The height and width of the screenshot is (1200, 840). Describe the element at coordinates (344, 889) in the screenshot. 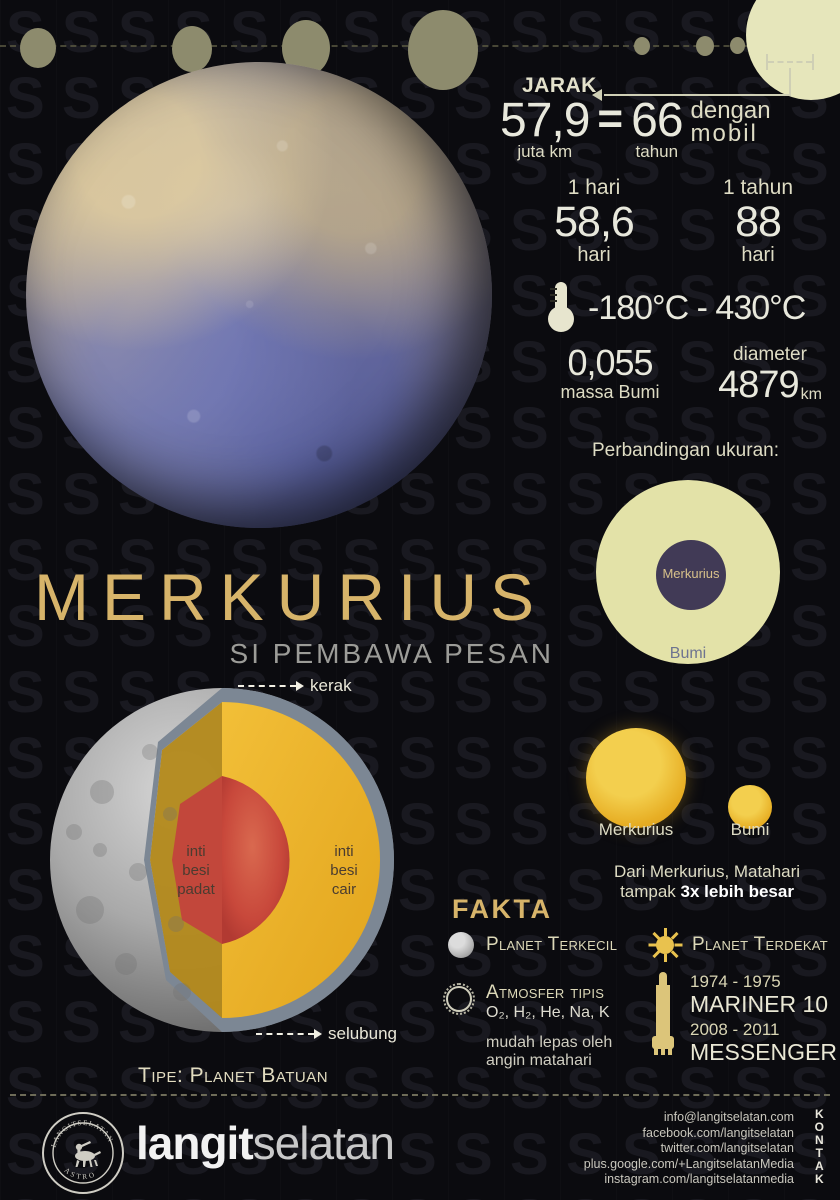

I see `core-liquid-line3: cair` at that location.